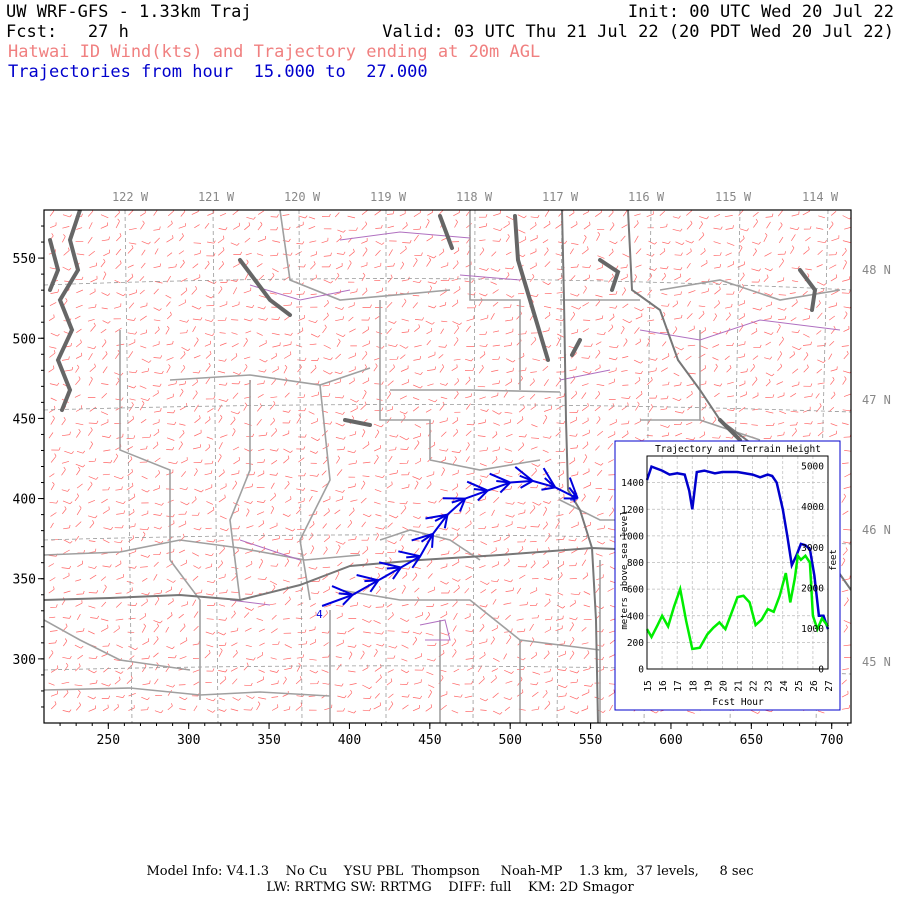 Image resolution: width=900 pixels, height=900 pixels. I want to click on x-tick-label: 300, so click(188, 740).